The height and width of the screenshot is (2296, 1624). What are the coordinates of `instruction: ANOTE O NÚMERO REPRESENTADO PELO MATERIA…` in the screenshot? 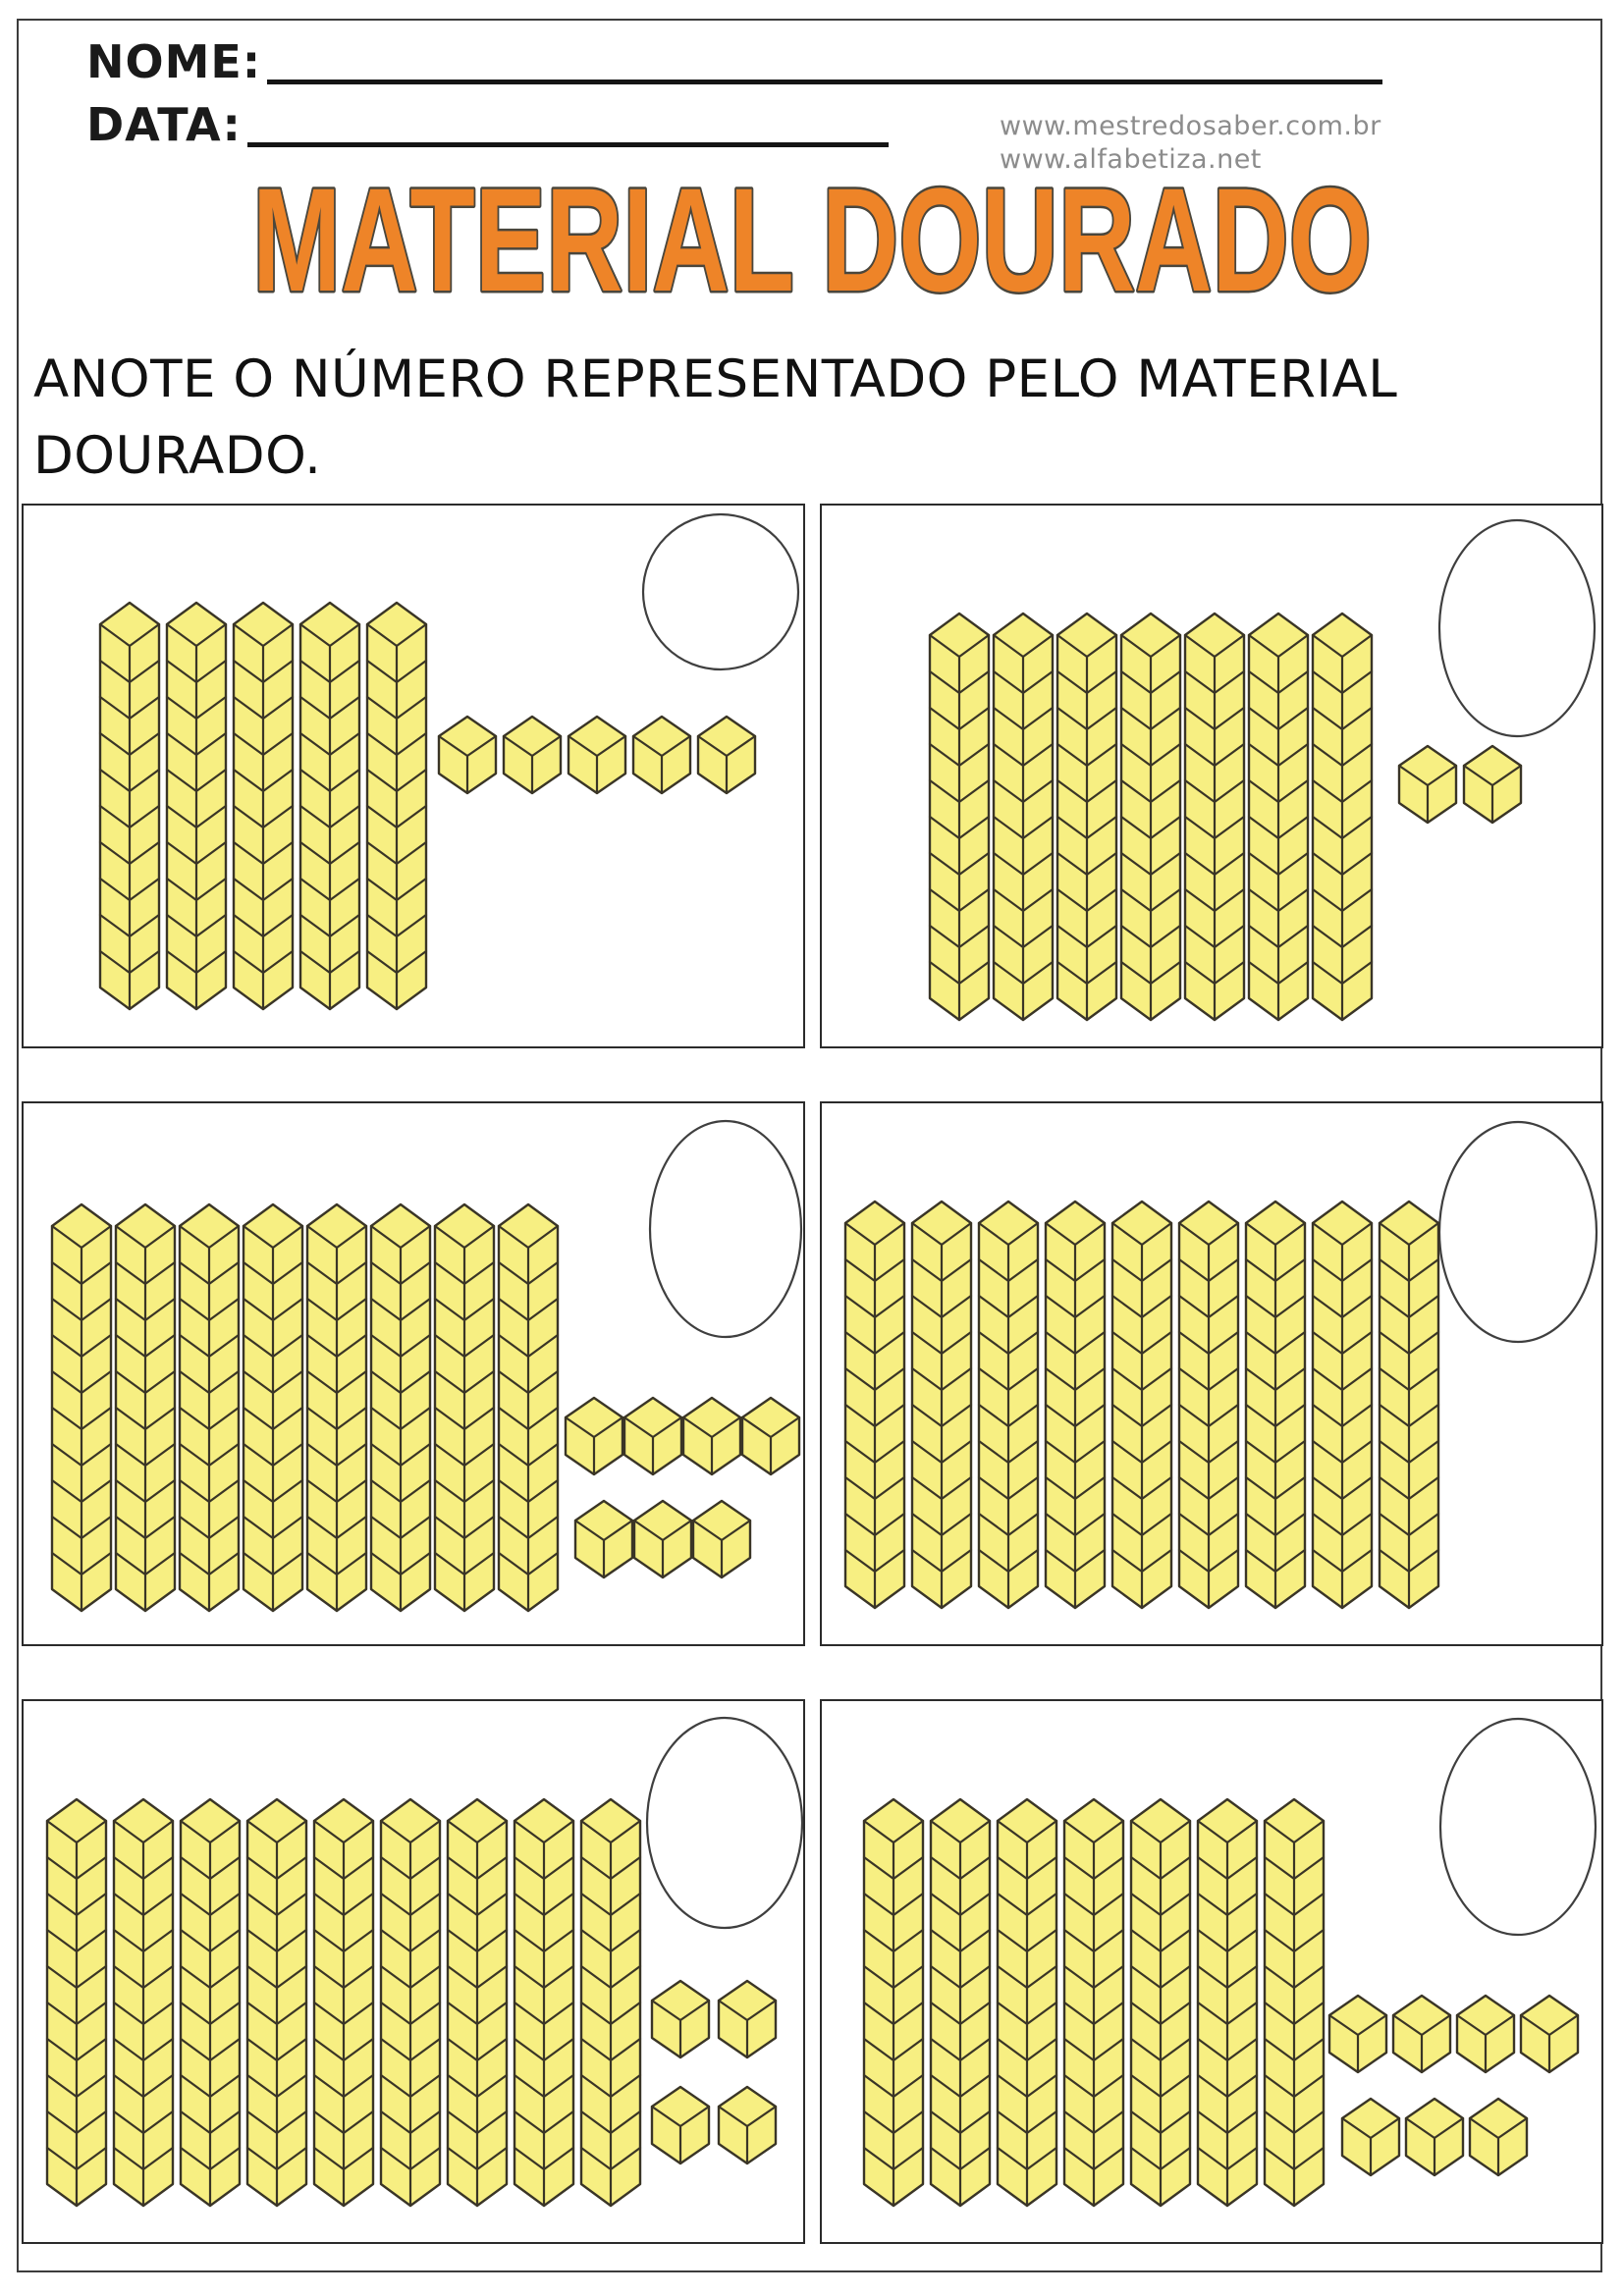 It's located at (799, 419).